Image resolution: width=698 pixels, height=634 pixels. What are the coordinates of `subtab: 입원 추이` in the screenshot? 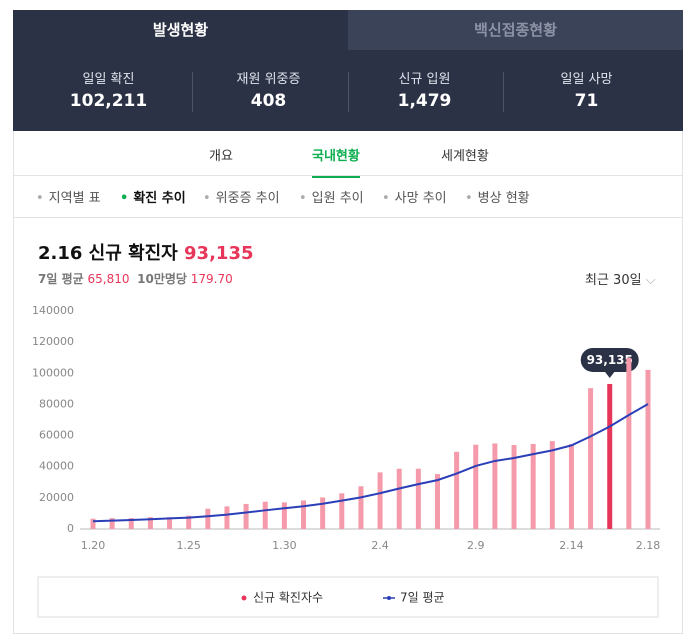 It's located at (331, 196).